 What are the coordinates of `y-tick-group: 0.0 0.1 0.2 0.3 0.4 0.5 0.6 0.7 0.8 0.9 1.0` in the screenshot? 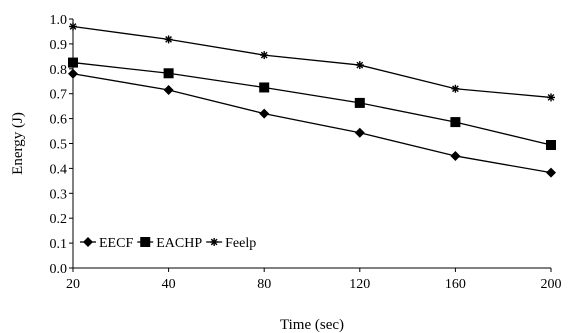 It's located at (61, 145).